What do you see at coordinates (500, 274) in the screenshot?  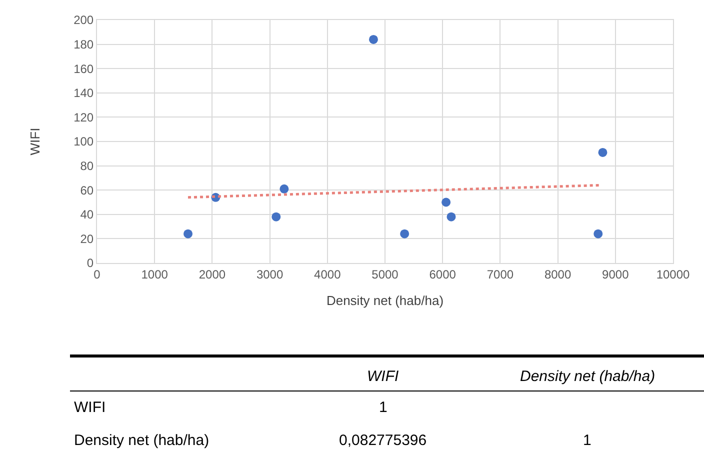 I see `x-tick-label: 7000` at bounding box center [500, 274].